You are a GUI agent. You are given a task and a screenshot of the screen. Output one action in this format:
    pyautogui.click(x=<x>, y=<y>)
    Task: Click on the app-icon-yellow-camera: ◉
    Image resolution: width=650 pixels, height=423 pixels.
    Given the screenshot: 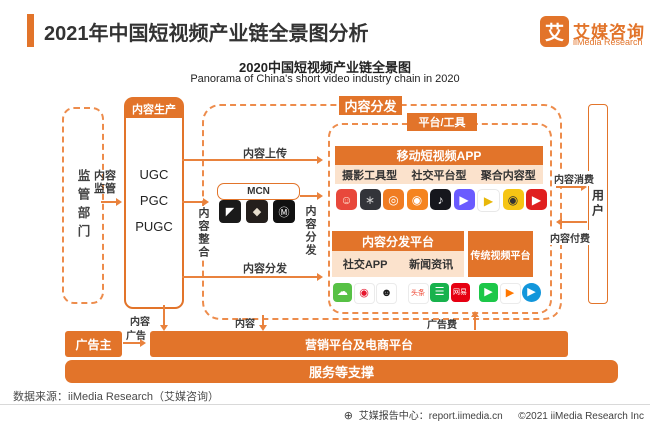 What is the action you would take?
    pyautogui.click(x=513, y=199)
    